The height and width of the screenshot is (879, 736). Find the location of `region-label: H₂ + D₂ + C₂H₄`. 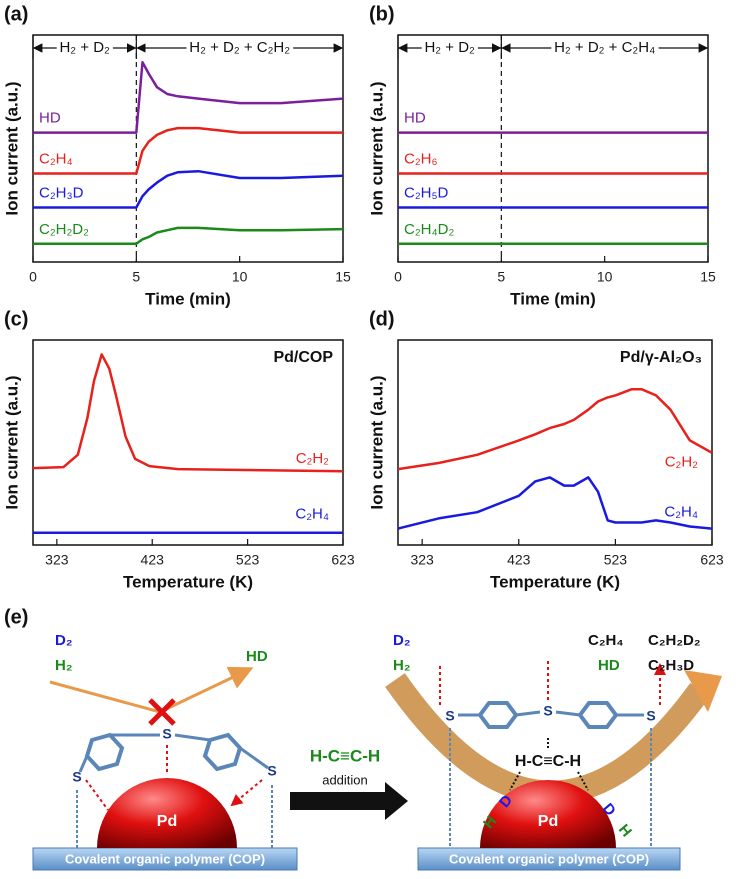

region-label: H₂ + D₂ + C₂H₄ is located at coordinates (604, 47).